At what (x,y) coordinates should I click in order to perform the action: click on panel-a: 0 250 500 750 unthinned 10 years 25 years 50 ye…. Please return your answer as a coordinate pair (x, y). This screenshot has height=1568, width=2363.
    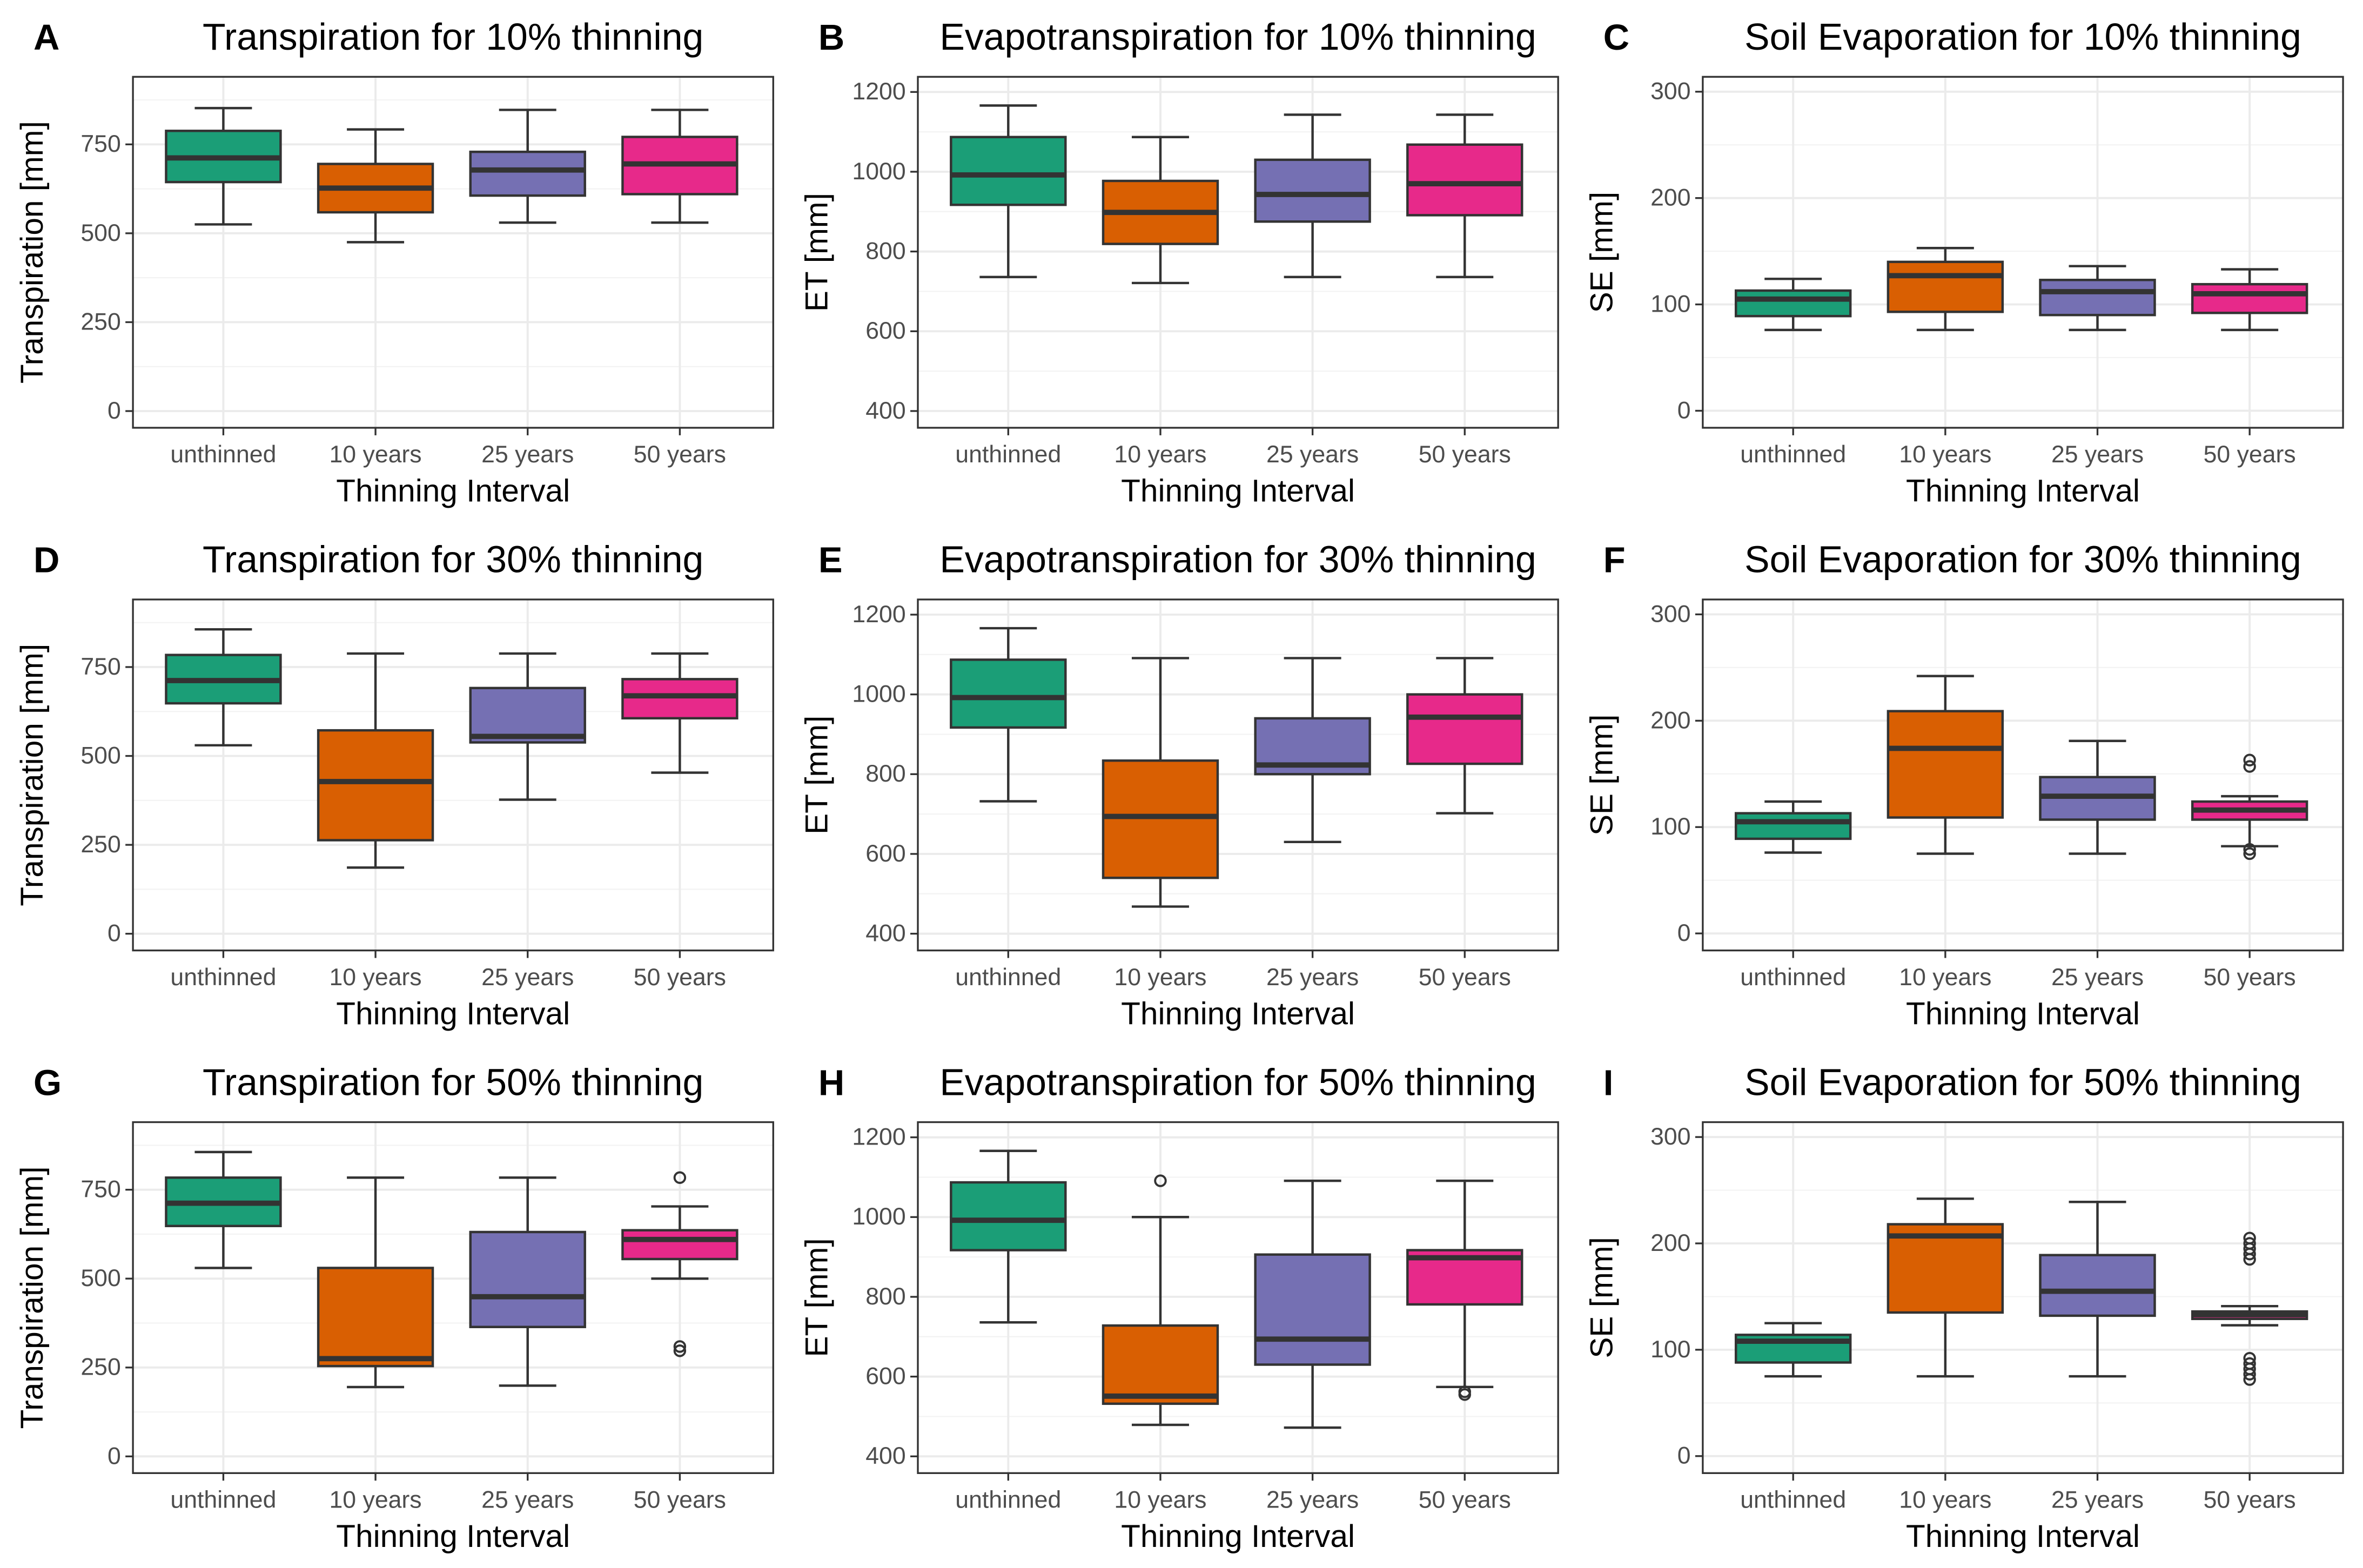
    Looking at the image, I should click on (394, 262).